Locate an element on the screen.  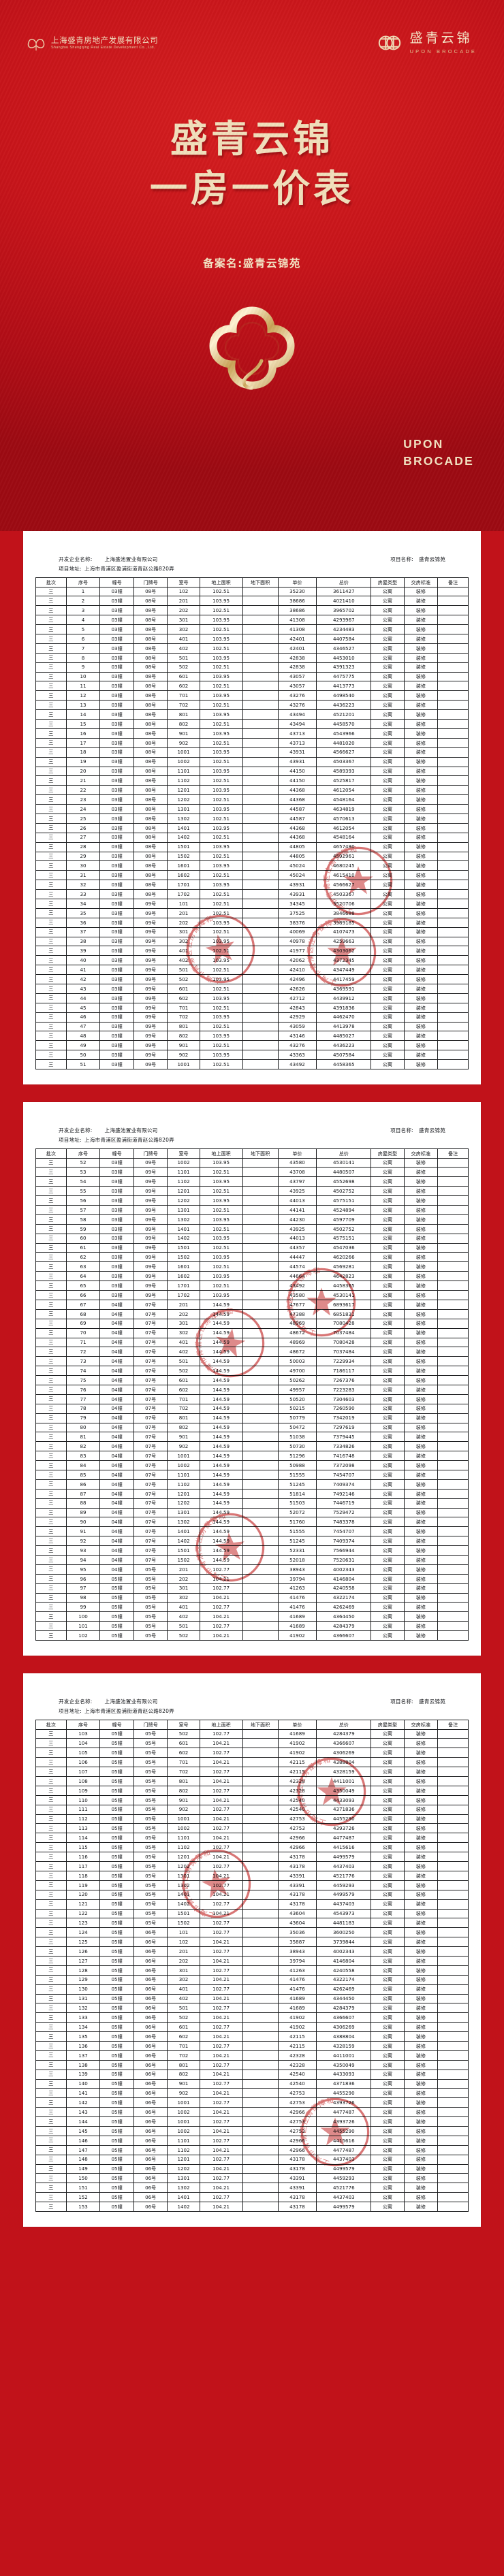
table-cell: 4146804 is located at coordinates (344, 1579).